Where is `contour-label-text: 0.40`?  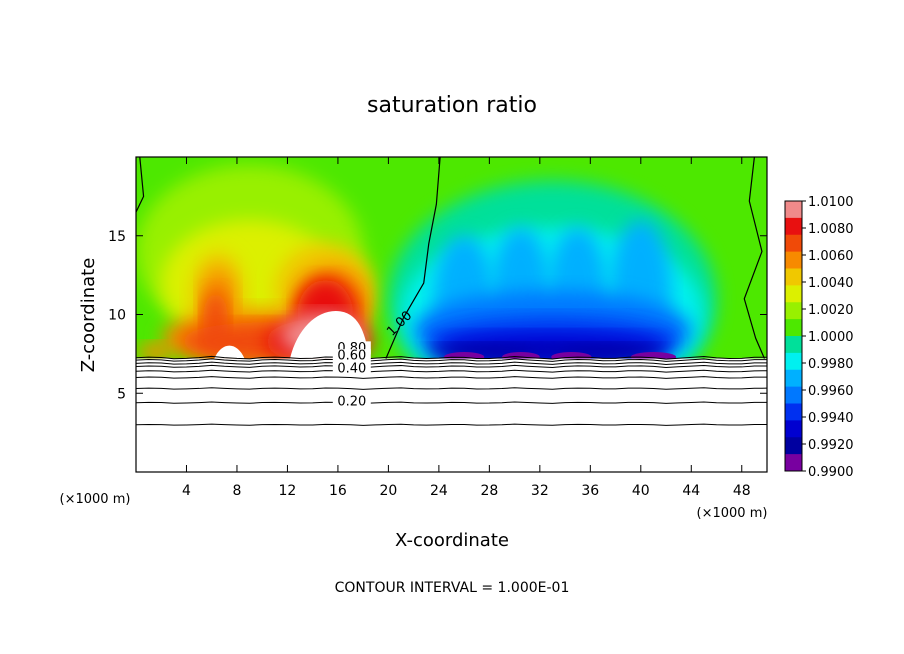
contour-label-text: 0.40 is located at coordinates (351, 368).